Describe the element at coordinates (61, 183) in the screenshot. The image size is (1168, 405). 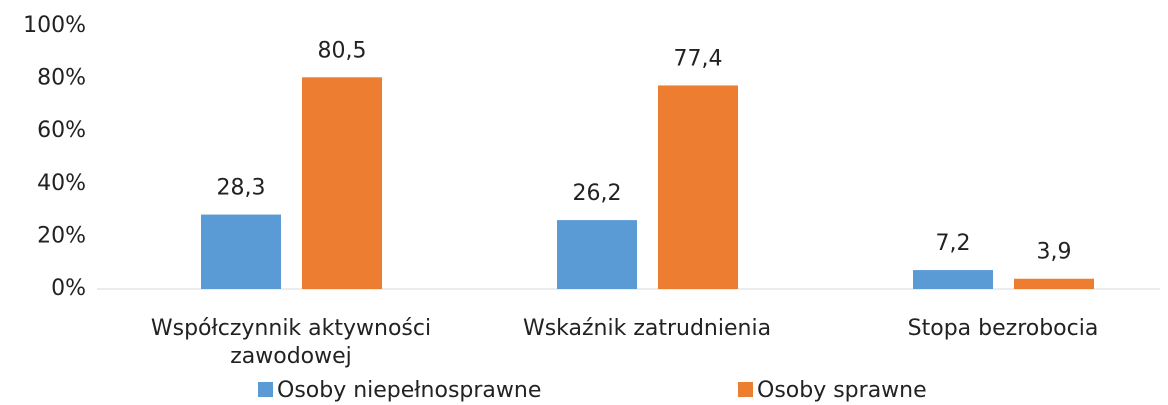
I see `y-tick-label: 40%` at that location.